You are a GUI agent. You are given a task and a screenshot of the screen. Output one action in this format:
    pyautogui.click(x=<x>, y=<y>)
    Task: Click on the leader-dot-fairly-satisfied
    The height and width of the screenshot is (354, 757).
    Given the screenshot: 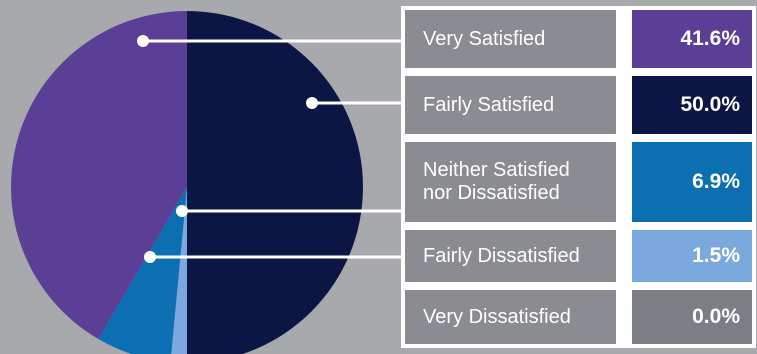 What is the action you would take?
    pyautogui.click(x=312, y=103)
    